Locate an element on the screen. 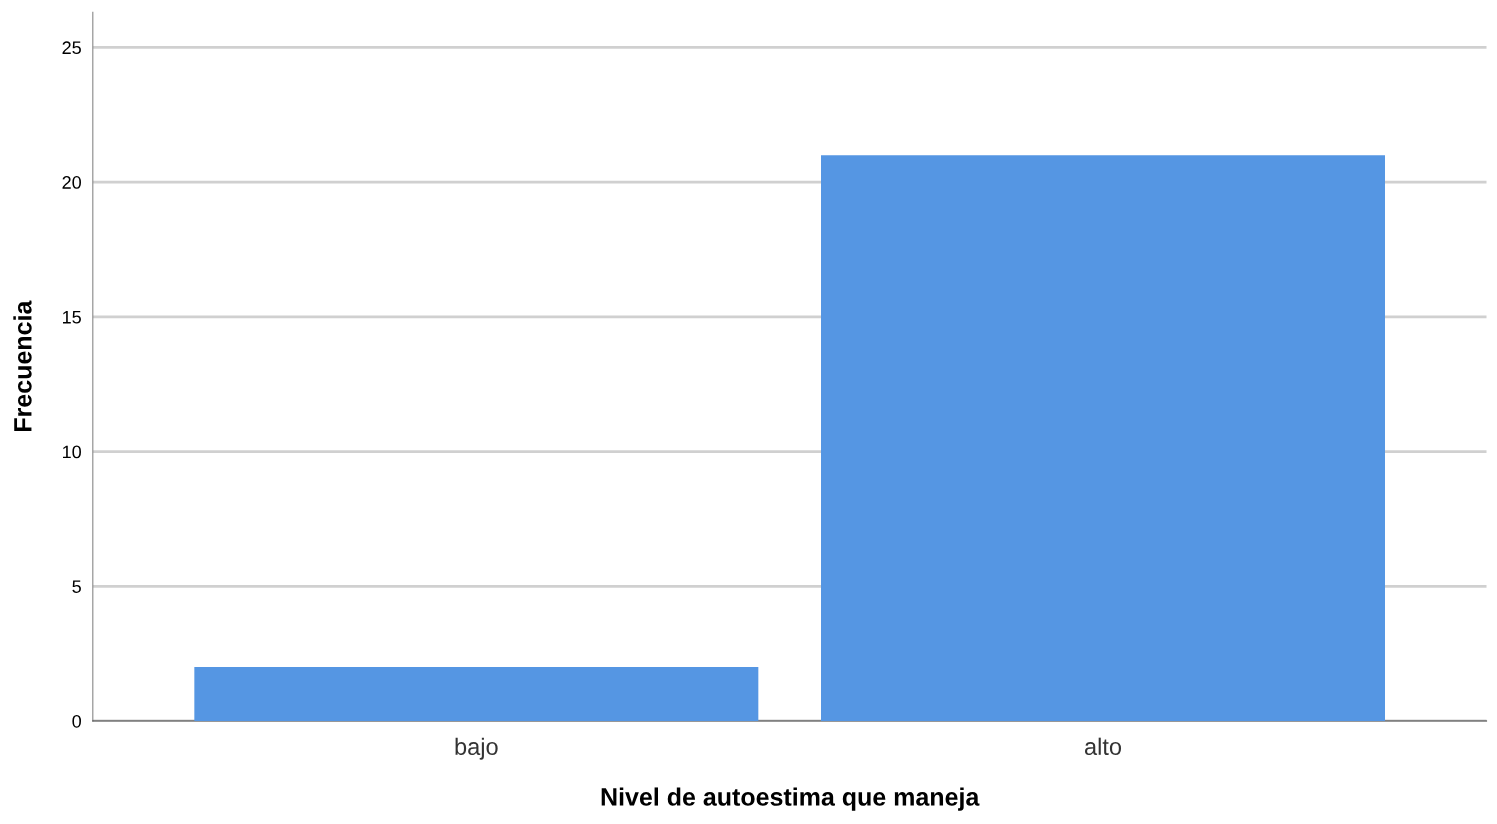 Image resolution: width=1497 pixels, height=824 pixels. y-tick-label: 20 is located at coordinates (71, 182).